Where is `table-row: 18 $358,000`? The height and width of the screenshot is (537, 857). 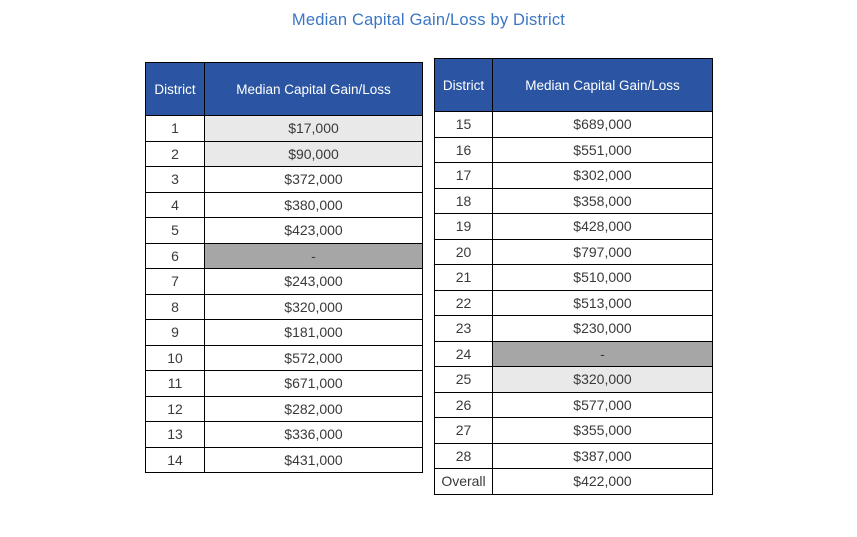
table-row: 18 $358,000 is located at coordinates (573, 200).